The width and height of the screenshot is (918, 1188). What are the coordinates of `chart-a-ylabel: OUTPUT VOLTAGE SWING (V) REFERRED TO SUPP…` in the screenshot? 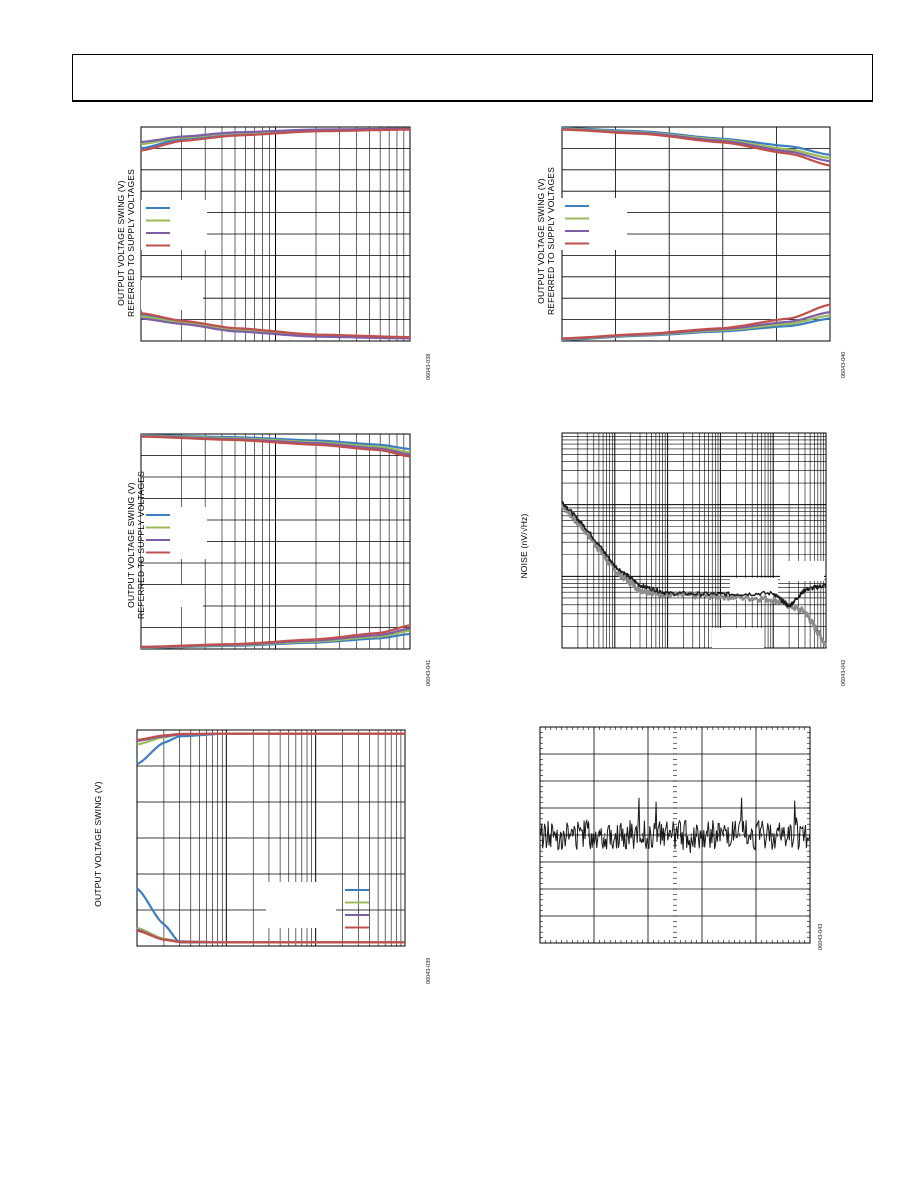 It's located at (126, 243).